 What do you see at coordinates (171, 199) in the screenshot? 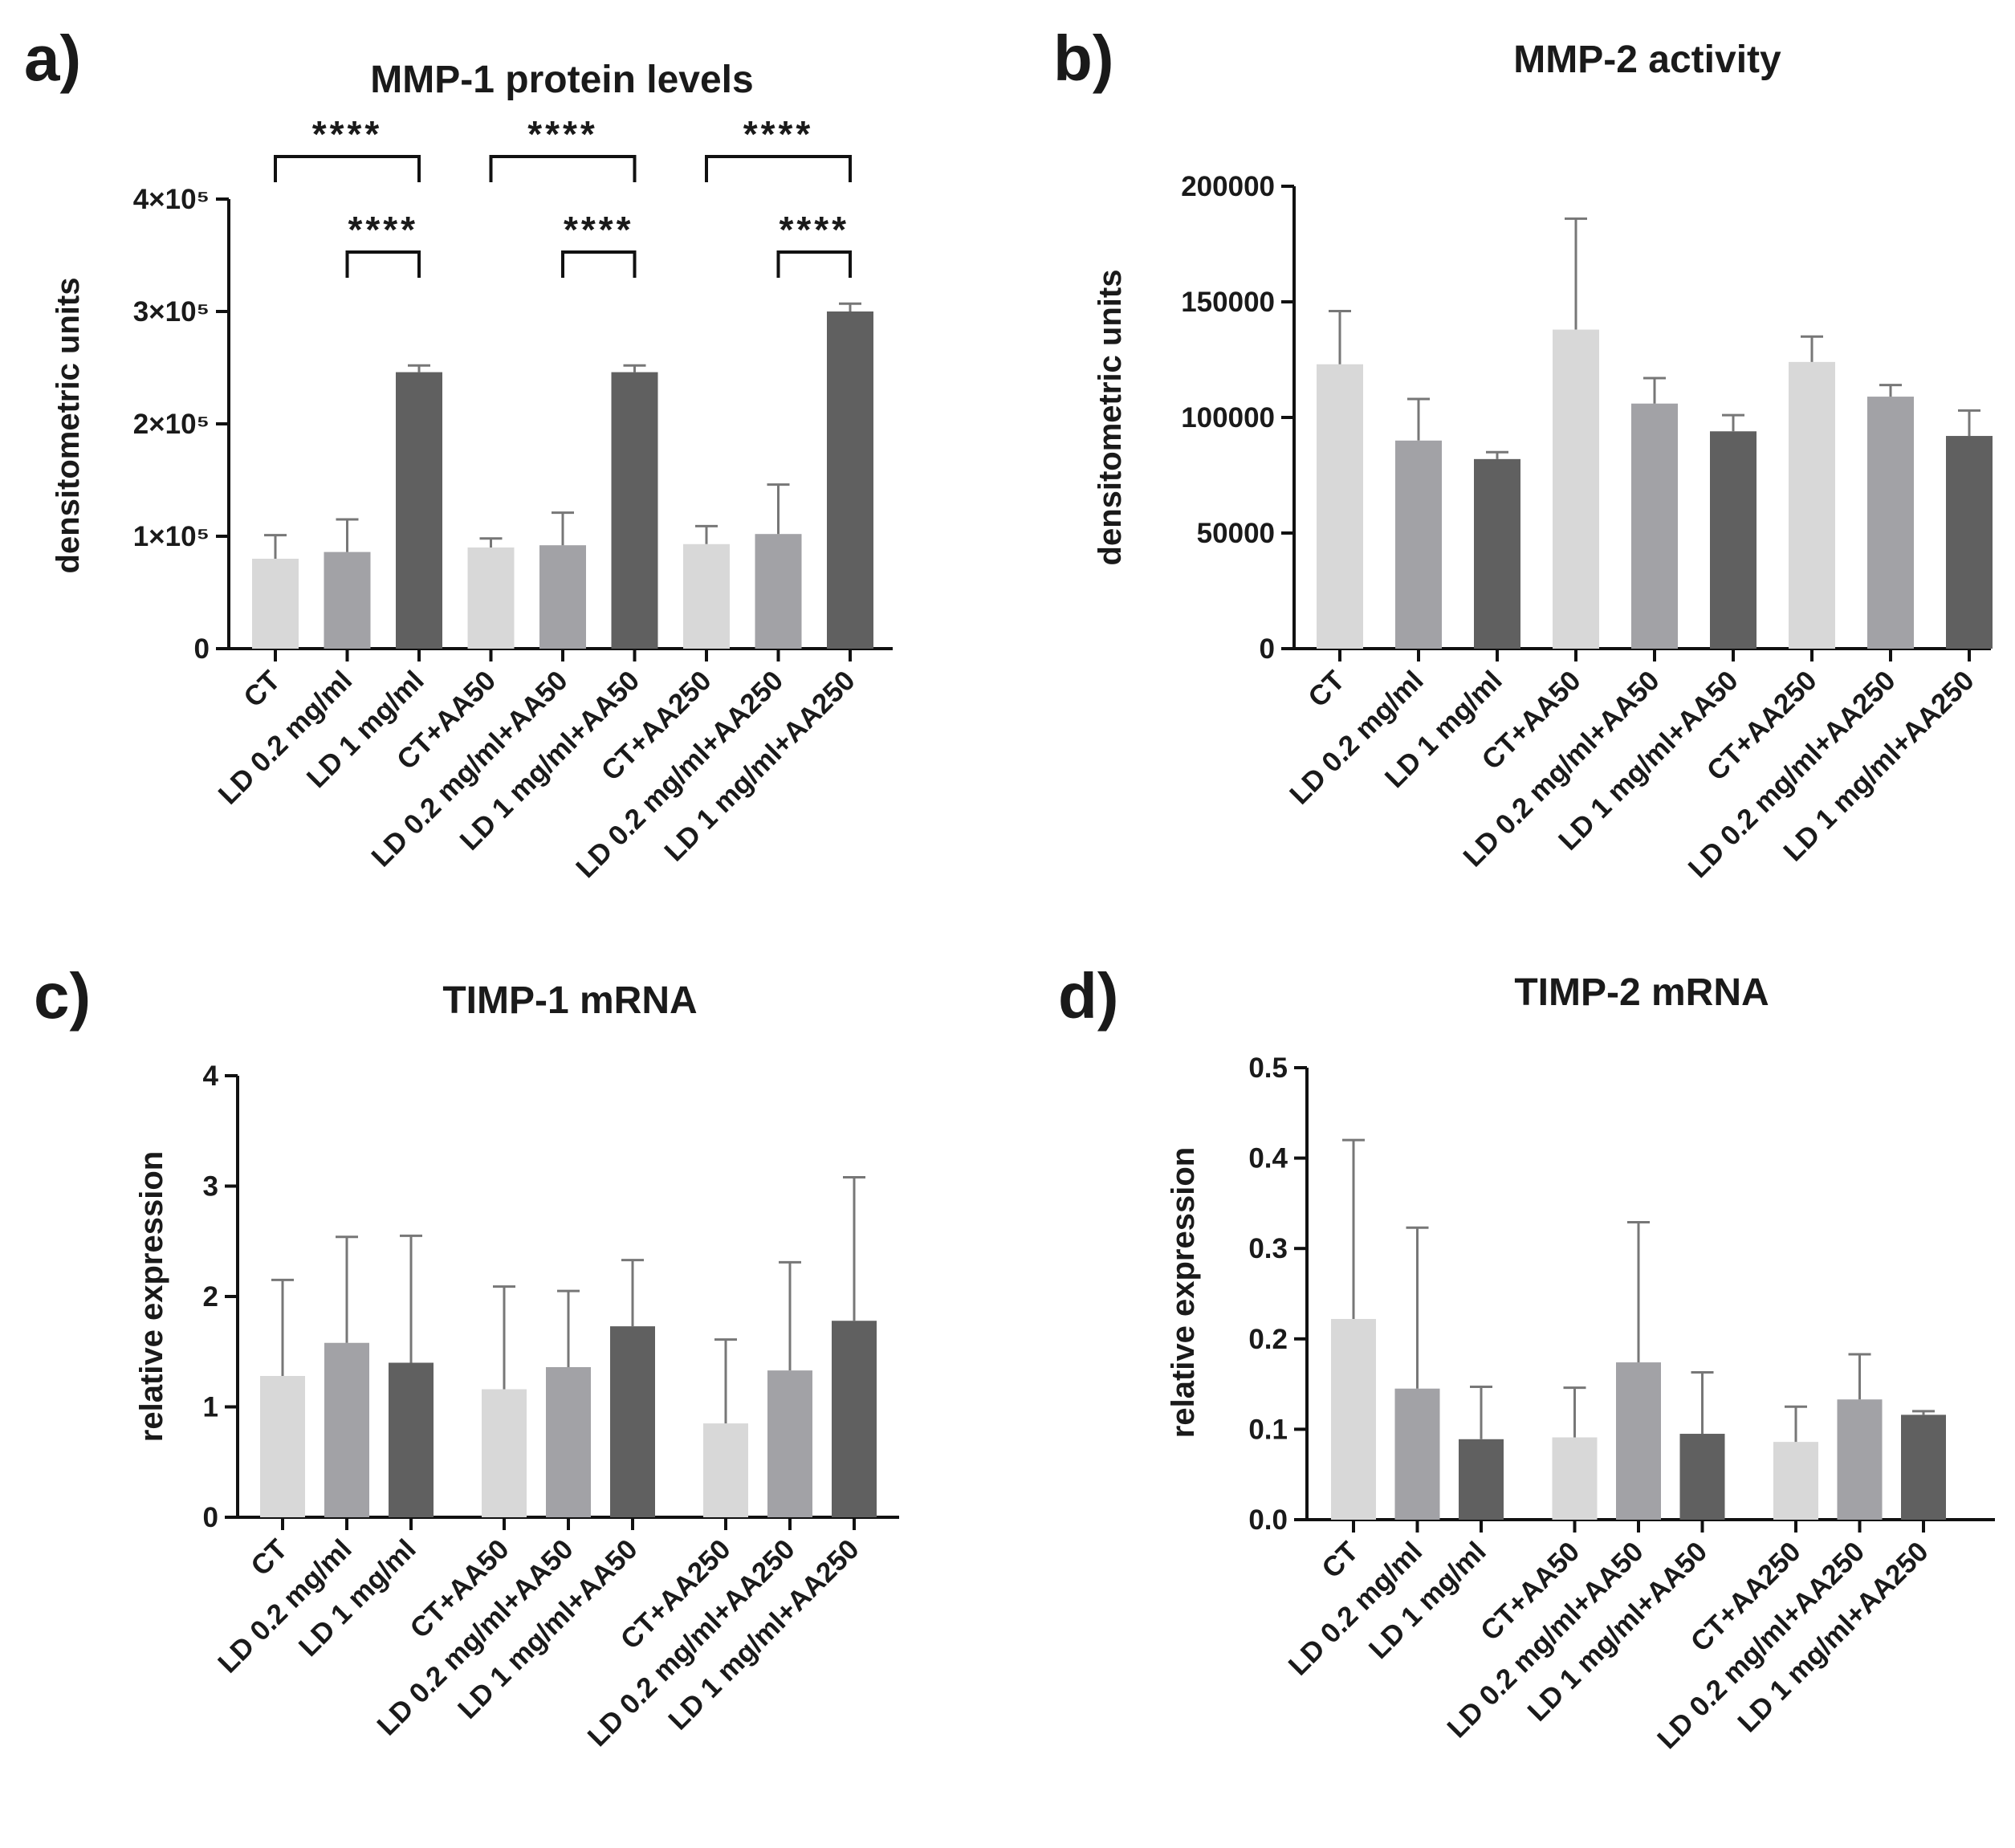
I see `y-tick-label: 4×10⁵` at bounding box center [171, 199].